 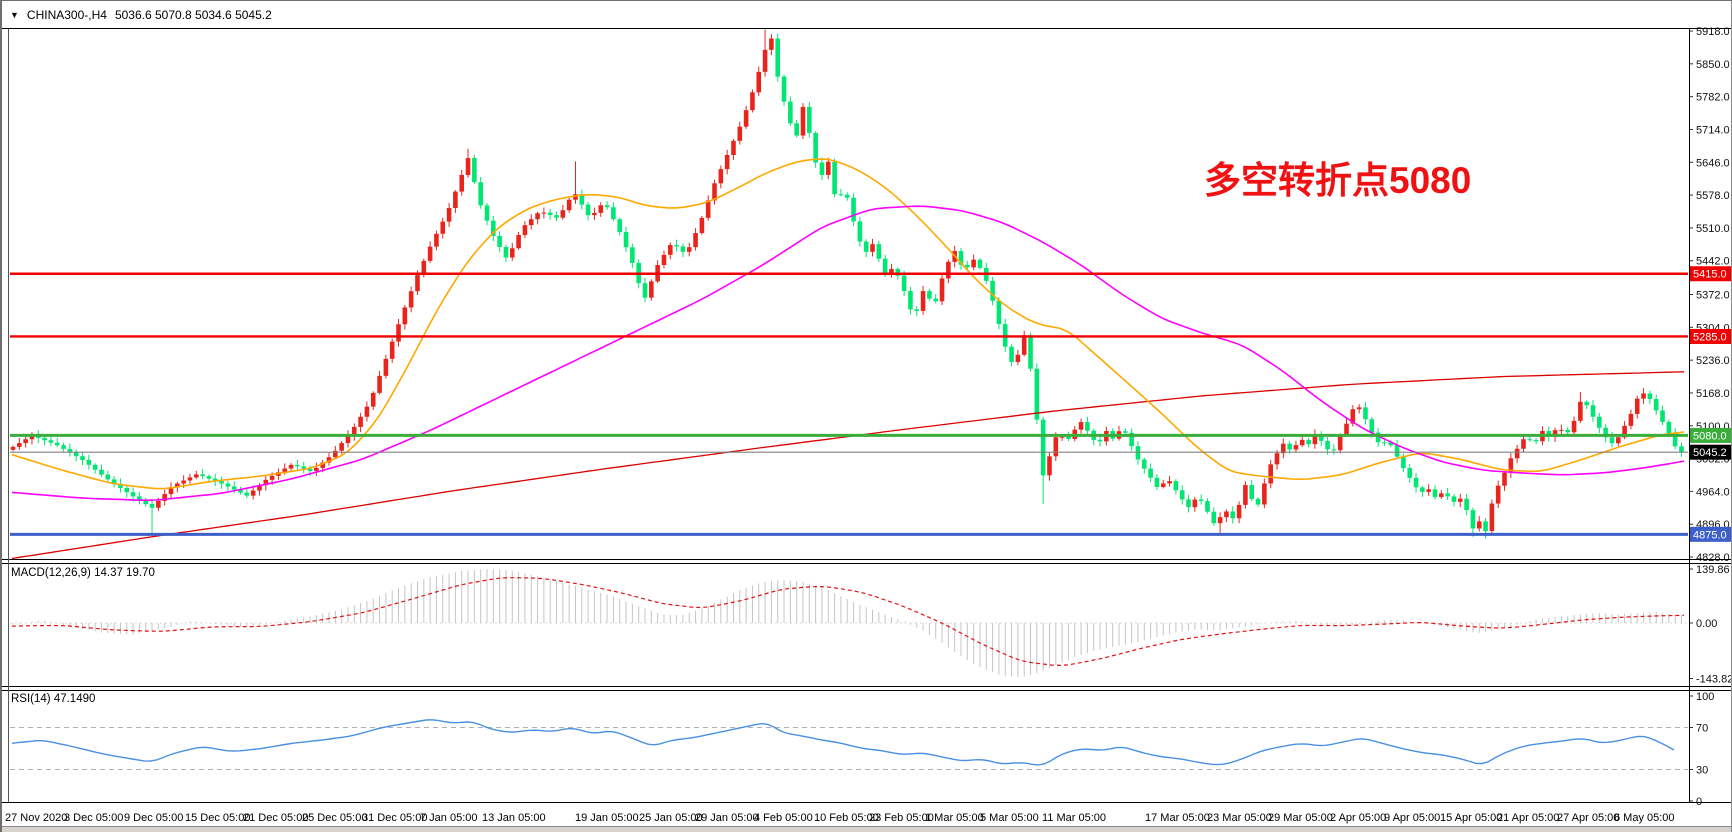 What do you see at coordinates (1710, 435) in the screenshot?
I see `price-tag-5080.0` at bounding box center [1710, 435].